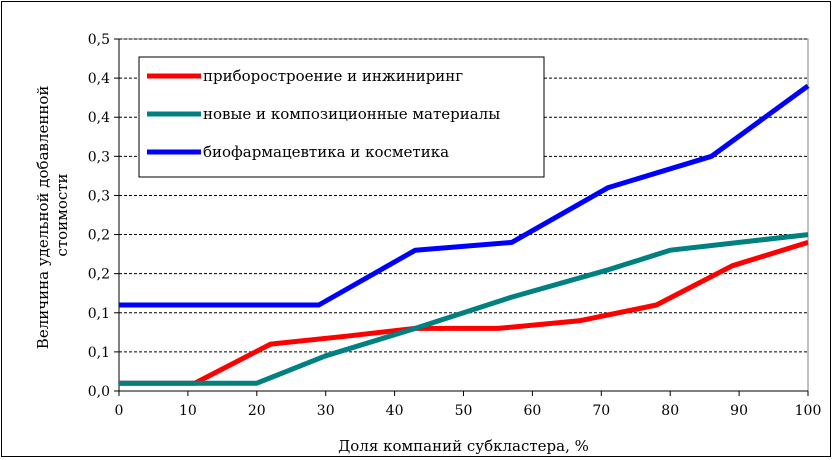 This screenshot has height=460, width=834. Describe the element at coordinates (532, 411) in the screenshot. I see `x-tick-label: 60` at that location.